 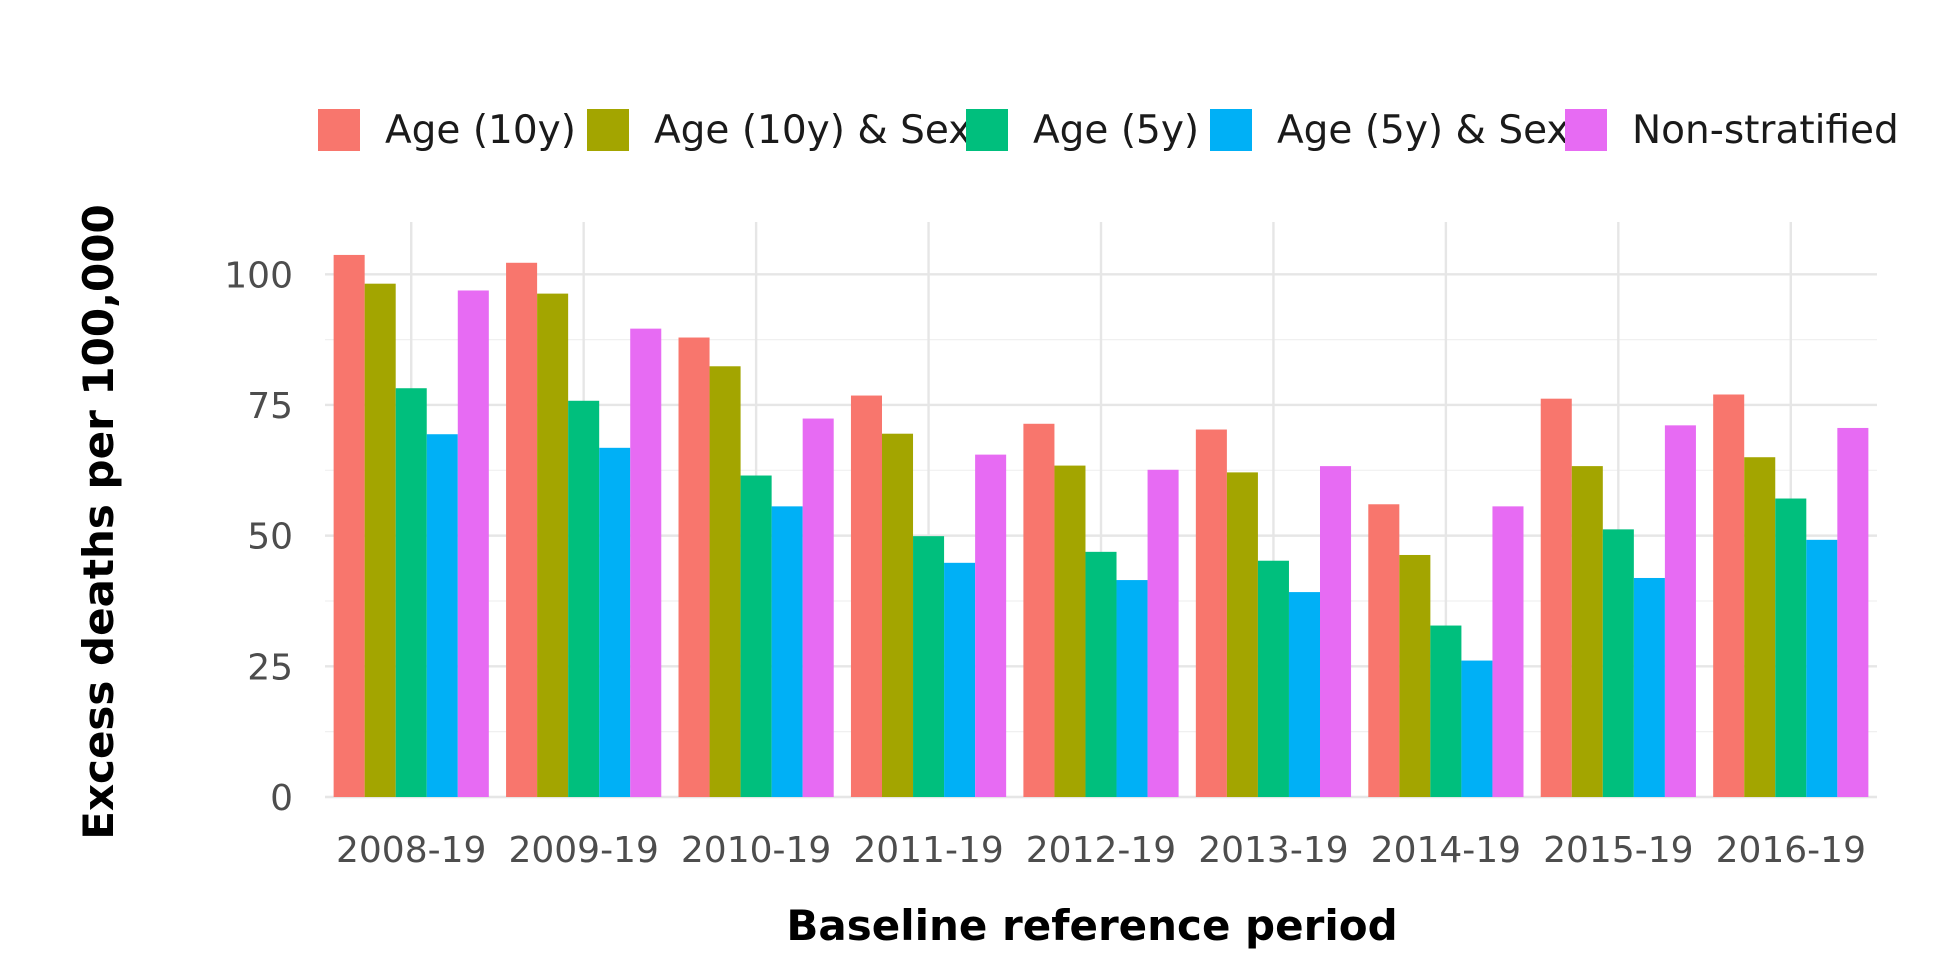 I want to click on legend-label: Age (5y), so click(x=1116, y=130).